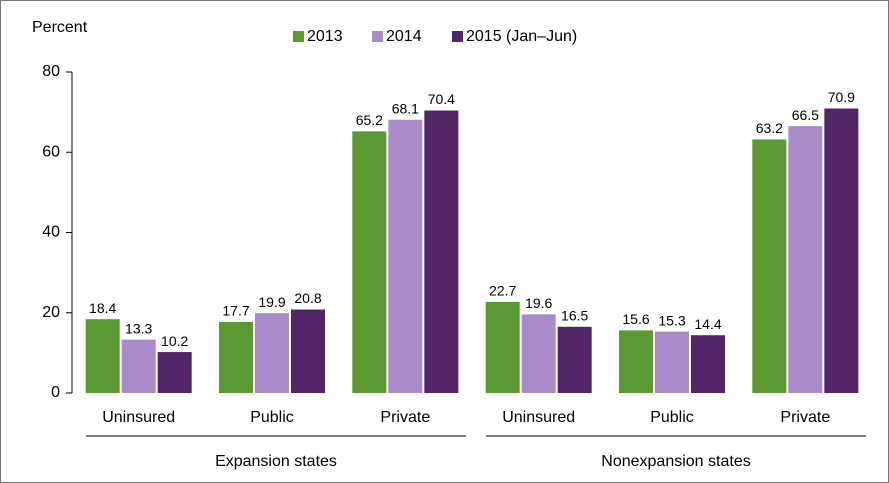 The height and width of the screenshot is (483, 889). Describe the element at coordinates (369, 120) in the screenshot. I see `value-label: 65.2` at that location.